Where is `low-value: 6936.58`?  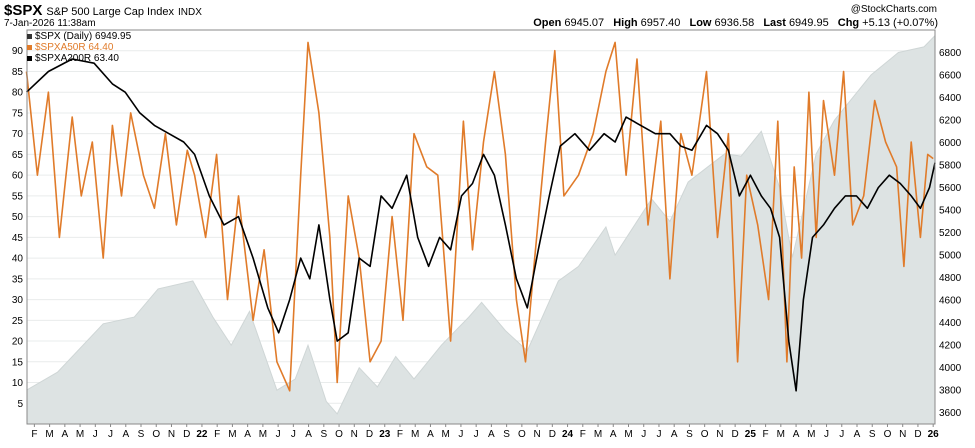 low-value: 6936.58 is located at coordinates (734, 23).